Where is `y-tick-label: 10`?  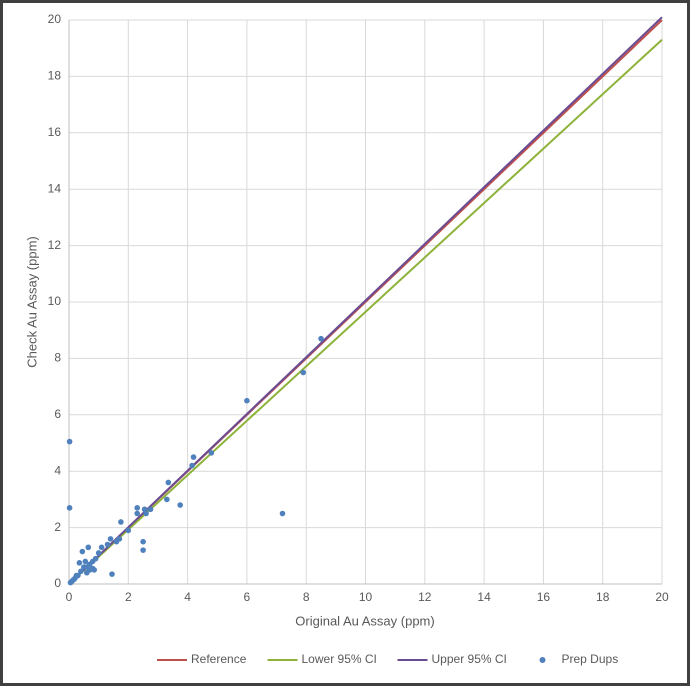
y-tick-label: 10 is located at coordinates (55, 301).